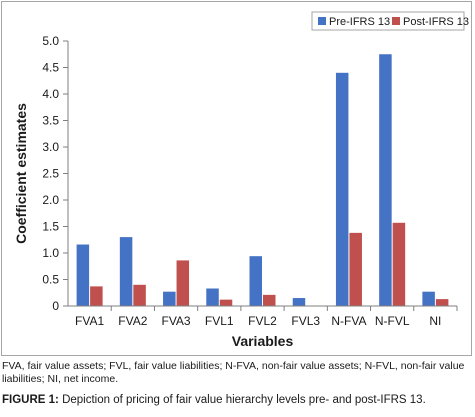 Image resolution: width=475 pixels, height=417 pixels. Describe the element at coordinates (396, 21) in the screenshot. I see `legend-swatch-post` at that location.